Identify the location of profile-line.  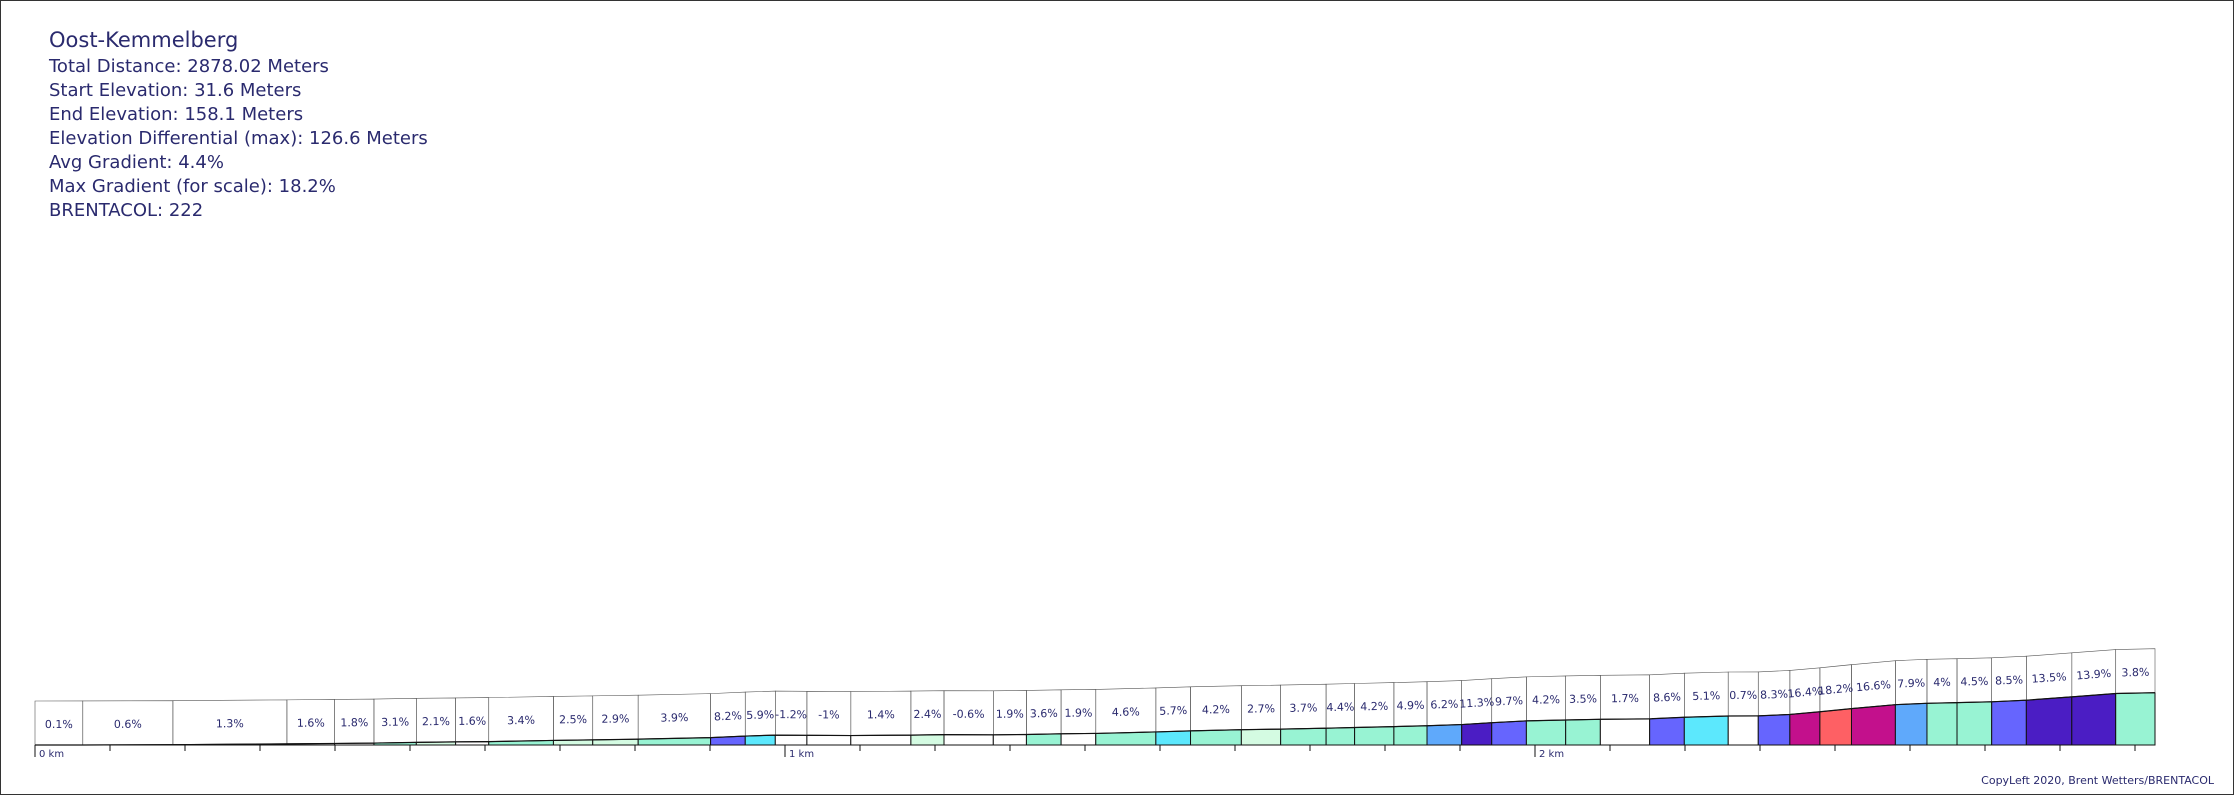
(1095, 719).